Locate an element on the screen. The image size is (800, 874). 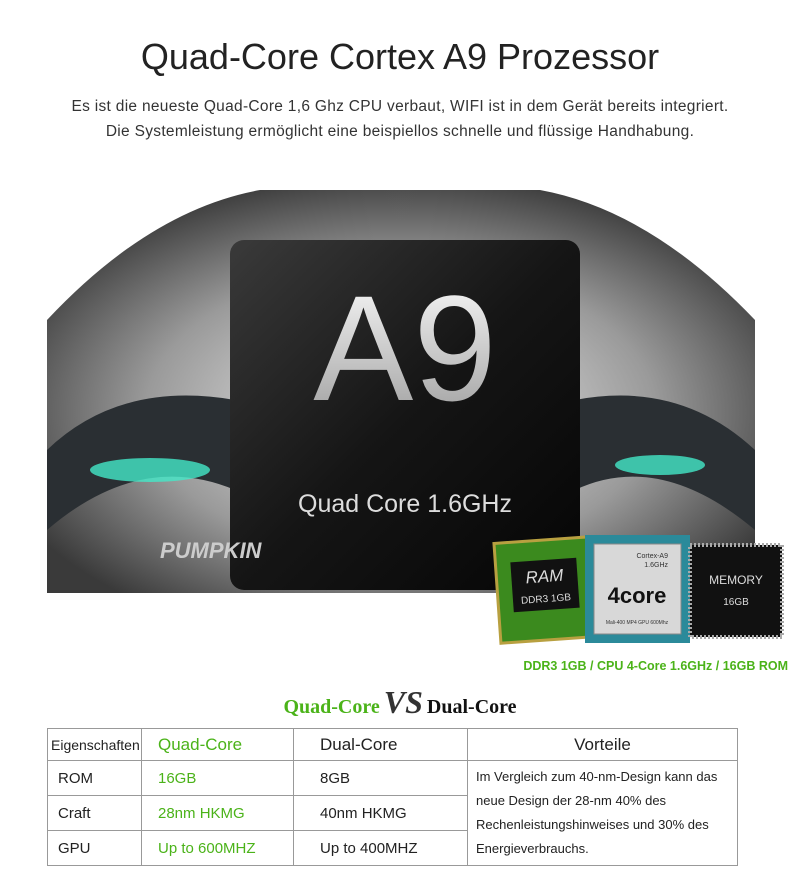
header-cell: Vorteile is located at coordinates (602, 744).